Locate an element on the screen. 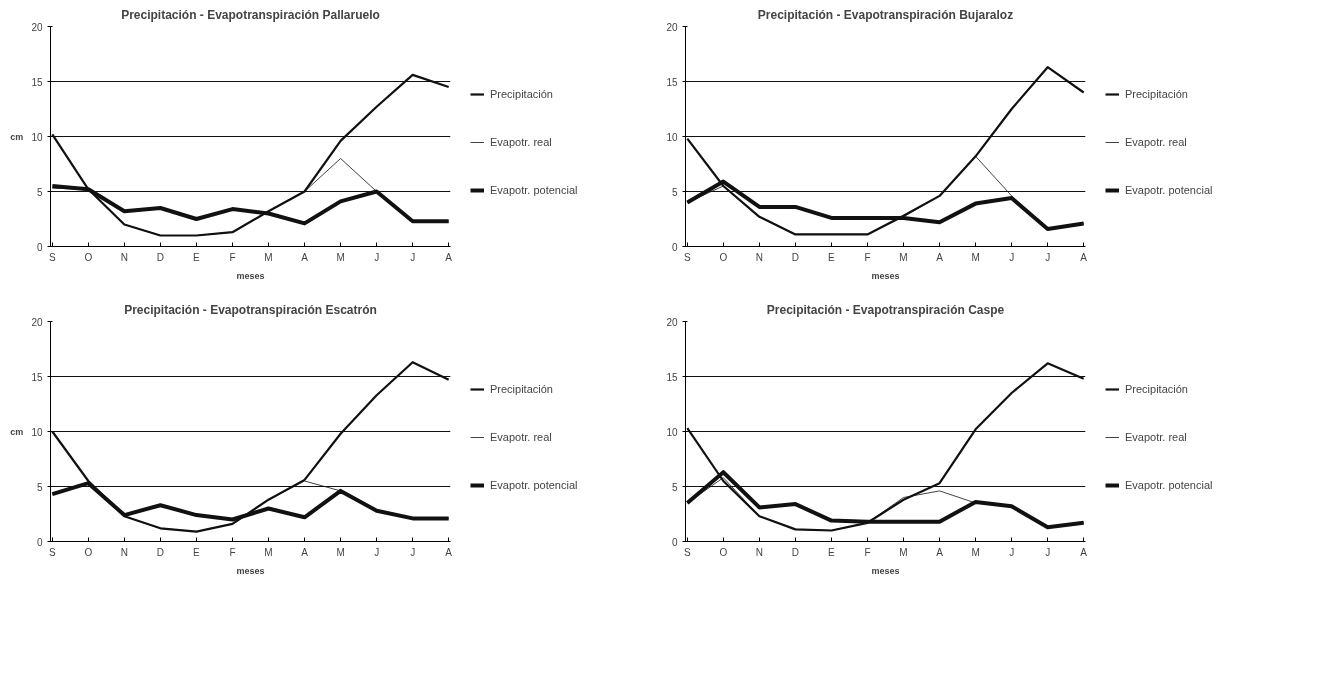 Image resolution: width=1323 pixels, height=697 pixels. chart-title: Precipitación - Evapotranspiración Bujaraloz is located at coordinates (885, 14).